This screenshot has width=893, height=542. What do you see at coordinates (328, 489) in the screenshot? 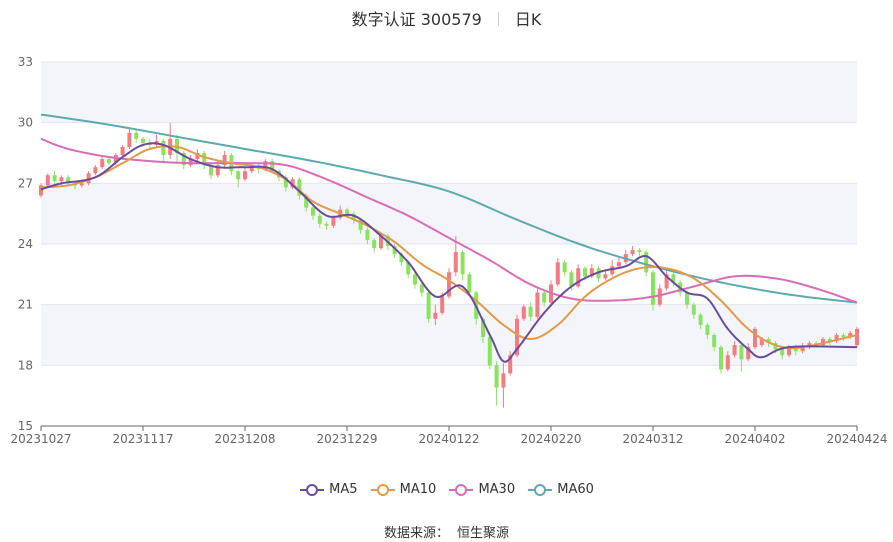
I see `legend-item-ma5: MA5` at bounding box center [328, 489].